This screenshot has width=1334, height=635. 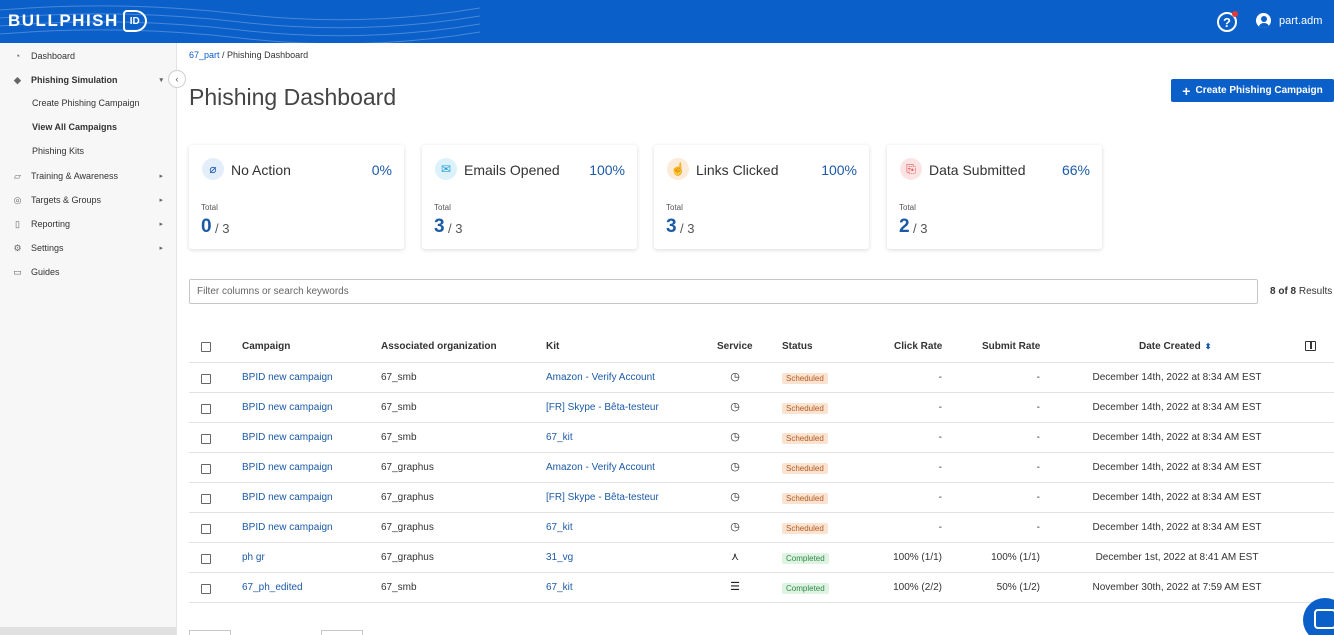 What do you see at coordinates (723, 291) in the screenshot?
I see `filter-input: Filter columns or search keywords` at bounding box center [723, 291].